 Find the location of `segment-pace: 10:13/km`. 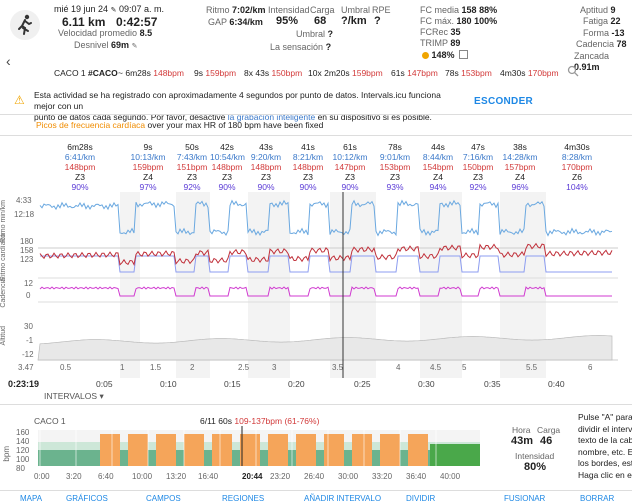

segment-pace: 10:13/km is located at coordinates (148, 157).